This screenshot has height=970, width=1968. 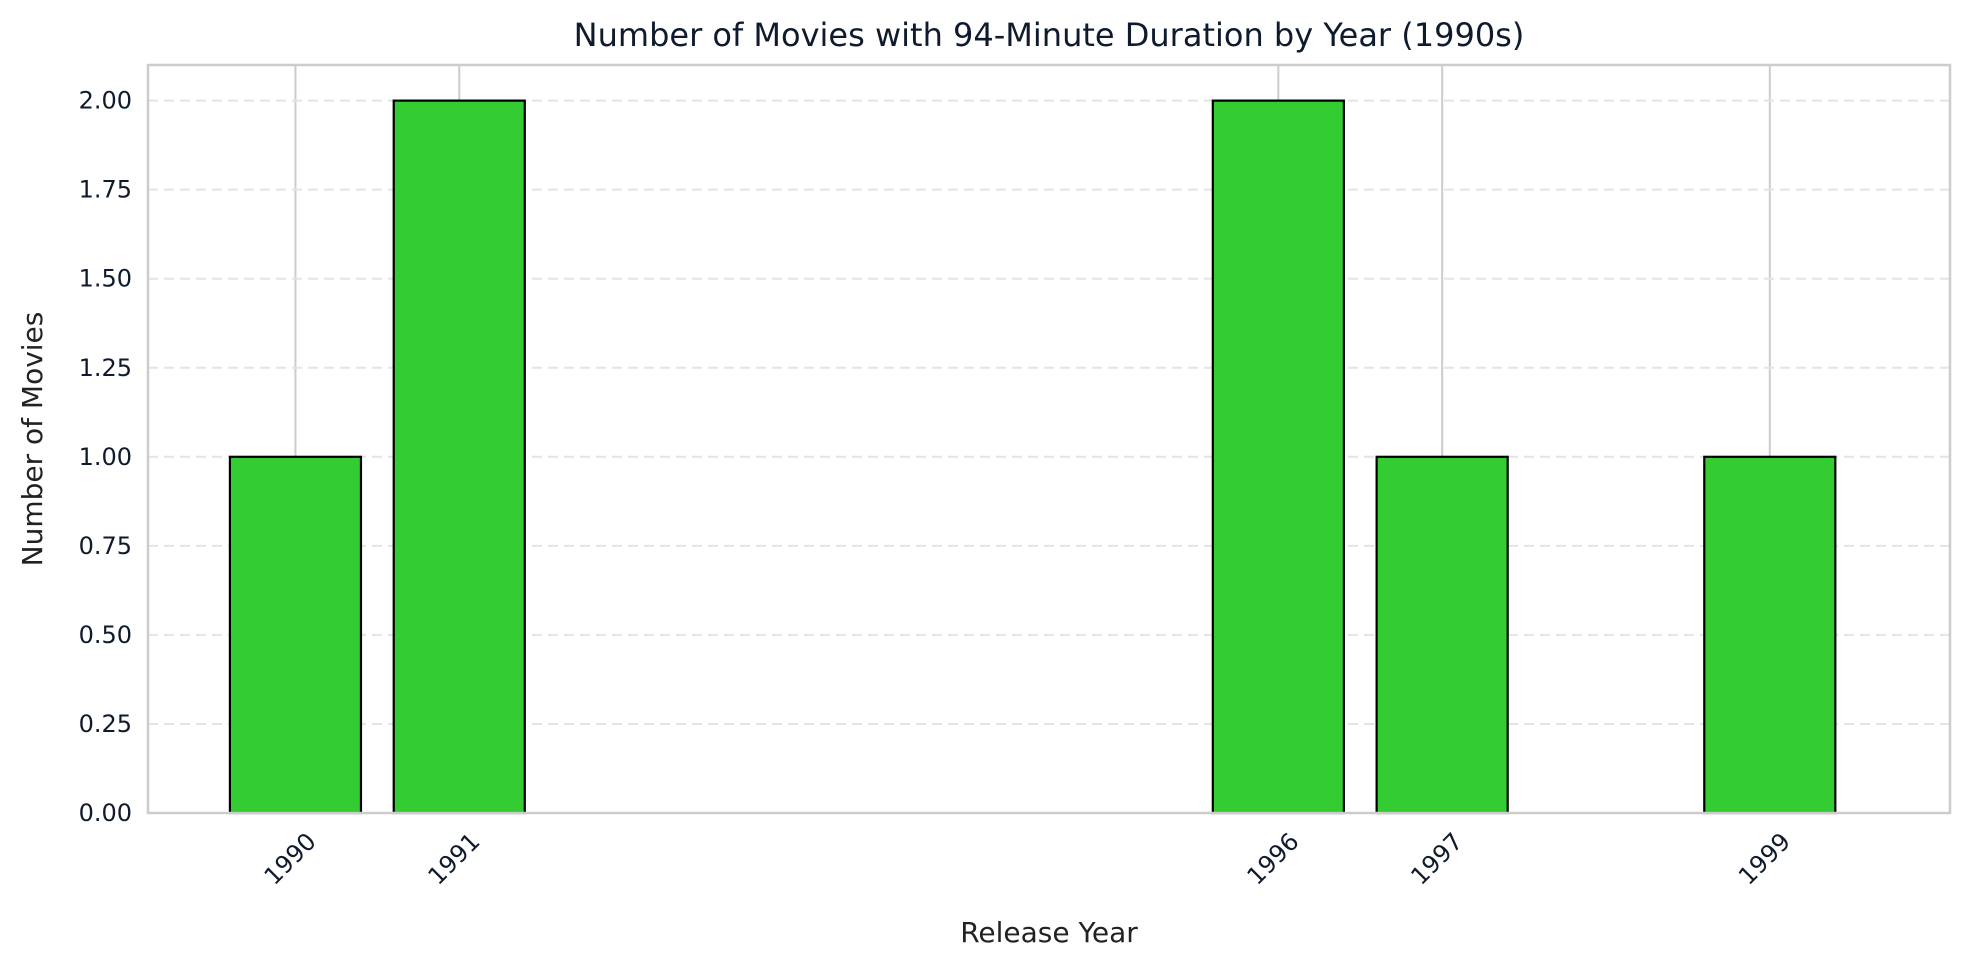 I want to click on x-tick-label-1999: 1999, so click(x=1764, y=858).